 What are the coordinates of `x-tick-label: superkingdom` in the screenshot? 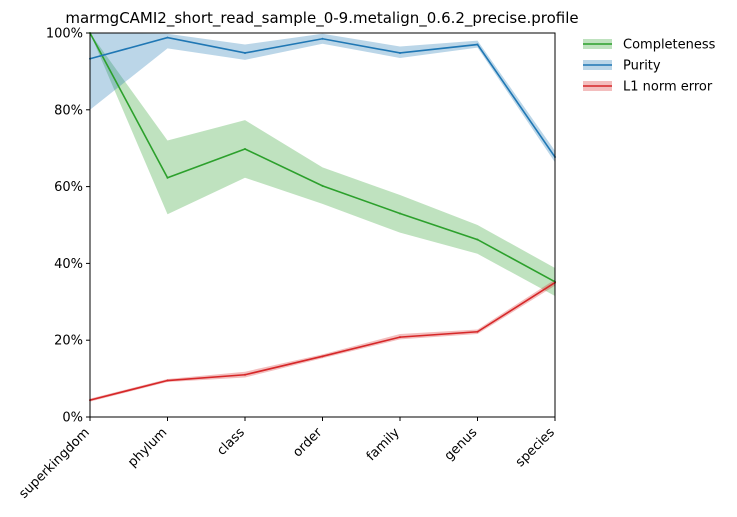 It's located at (54, 463).